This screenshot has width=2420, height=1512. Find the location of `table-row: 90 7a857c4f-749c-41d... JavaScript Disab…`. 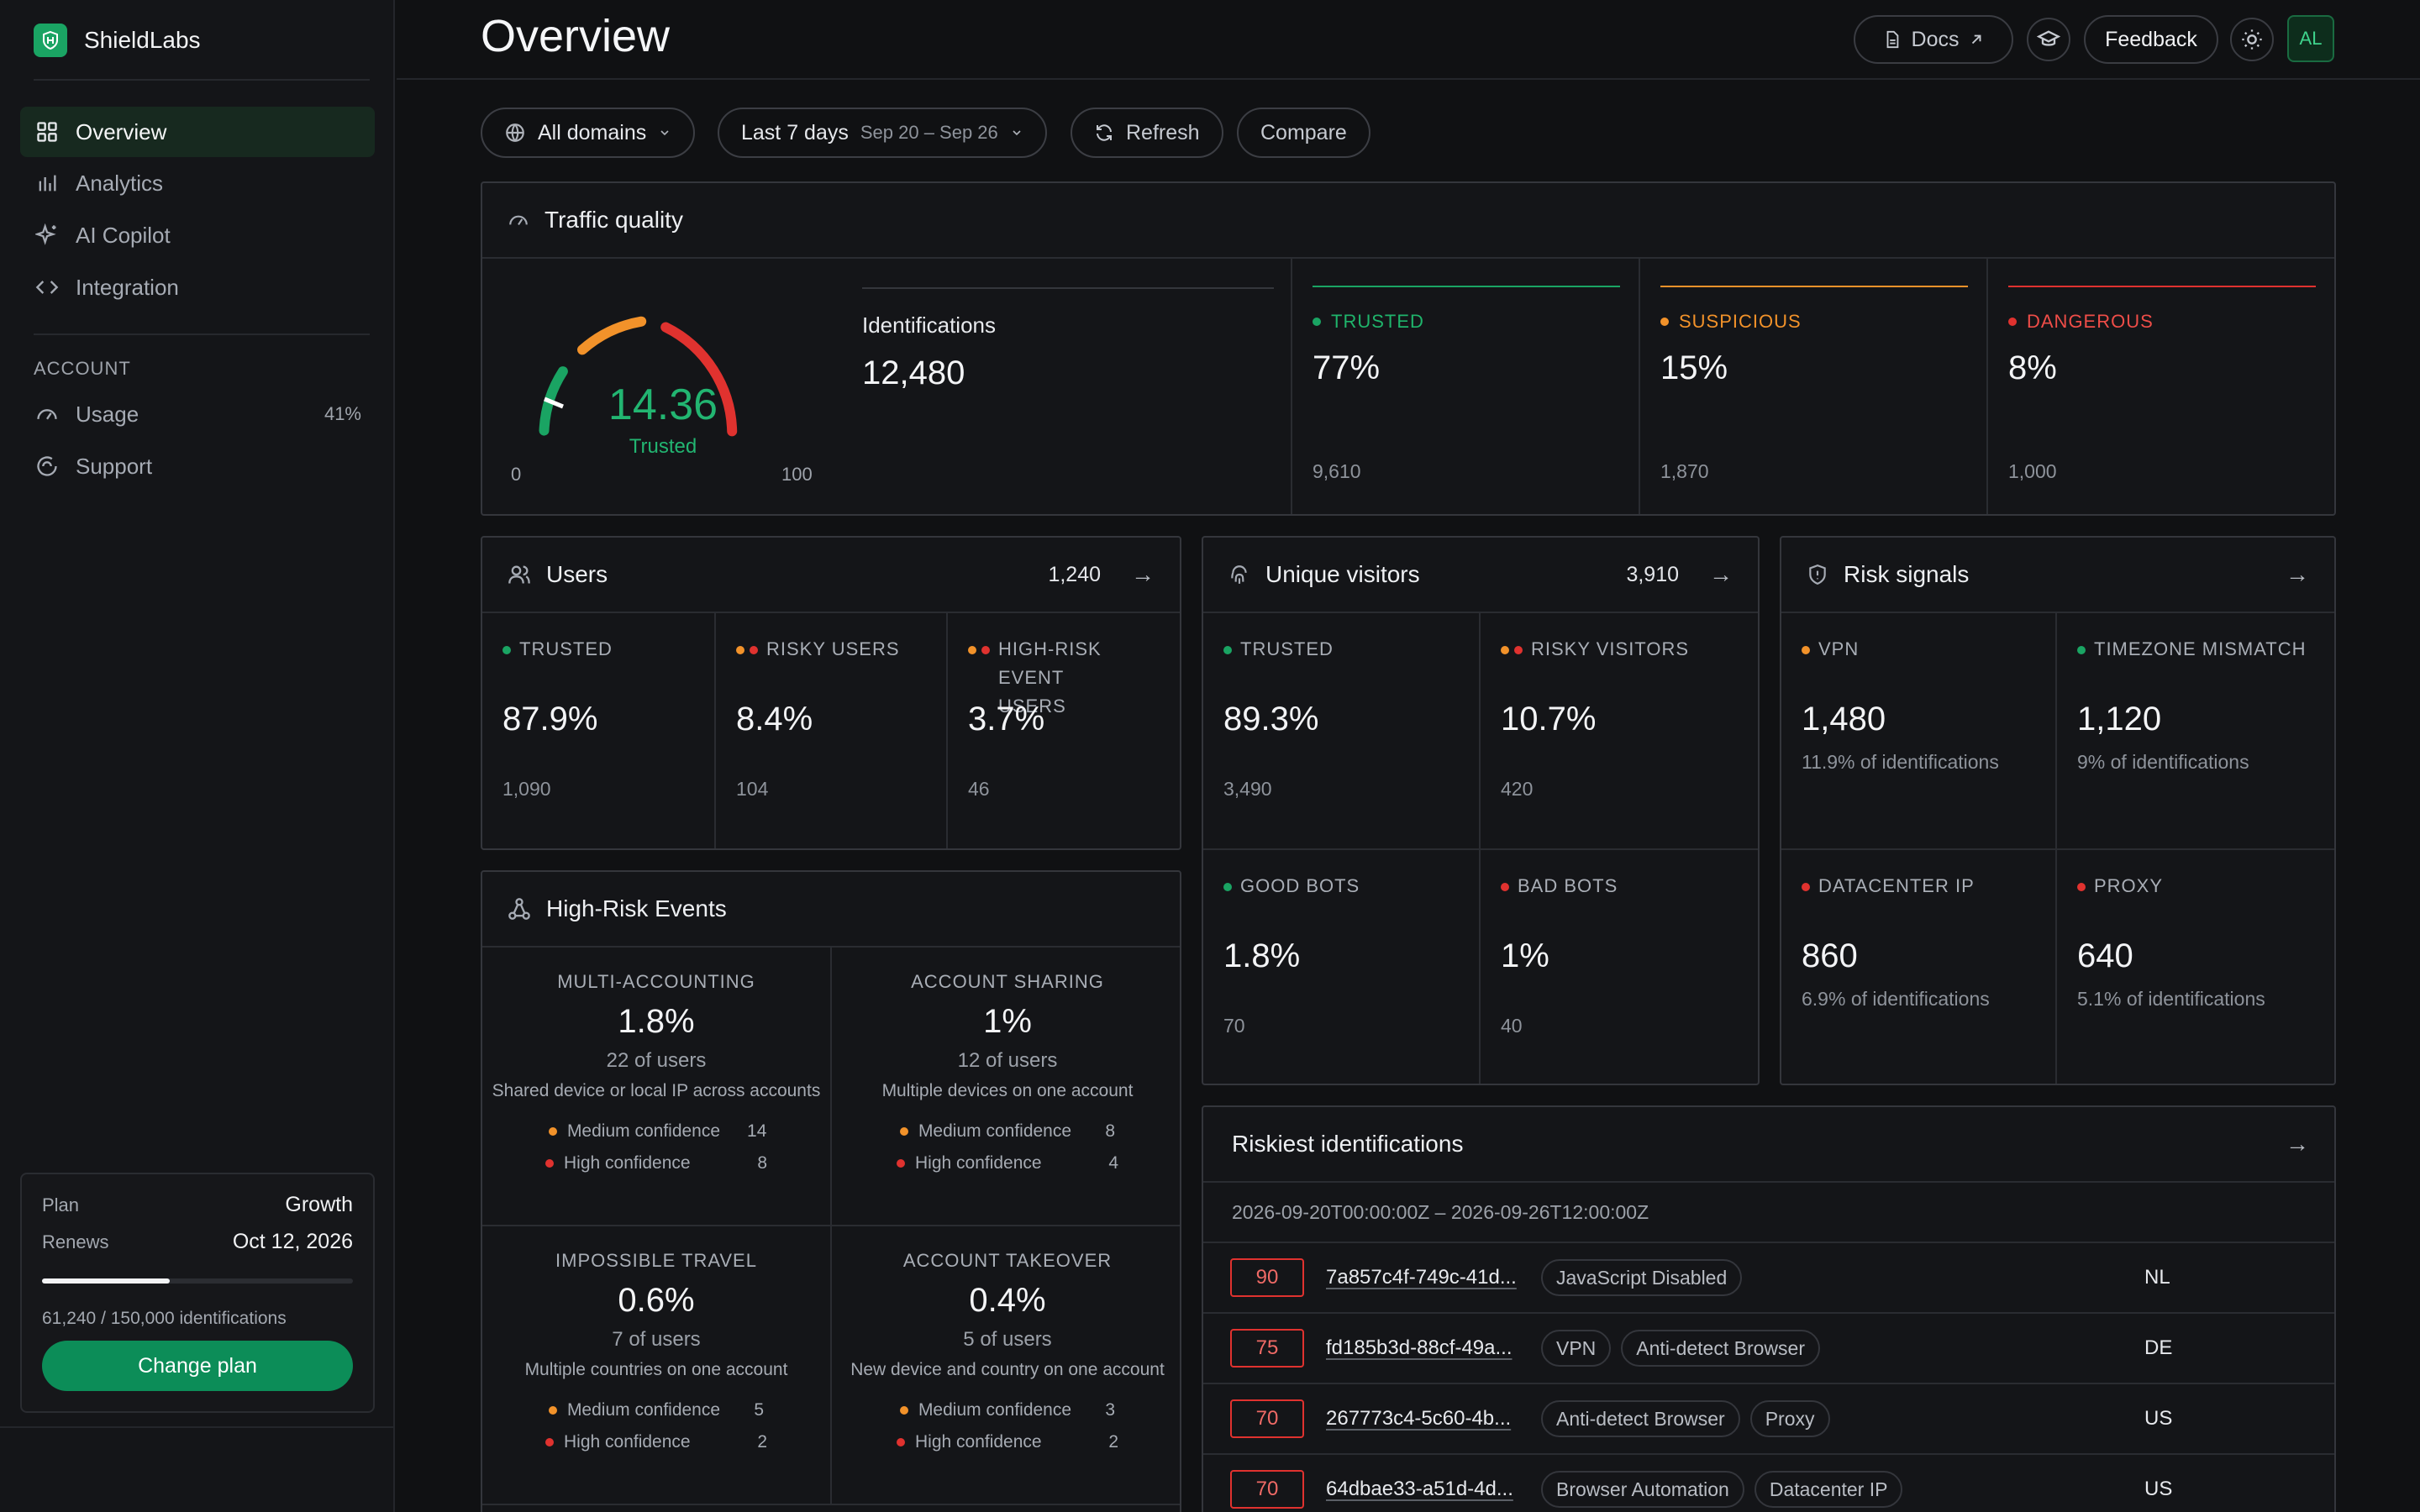

table-row: 90 7a857c4f-749c-41d... JavaScript Disab… is located at coordinates (1768, 1277).